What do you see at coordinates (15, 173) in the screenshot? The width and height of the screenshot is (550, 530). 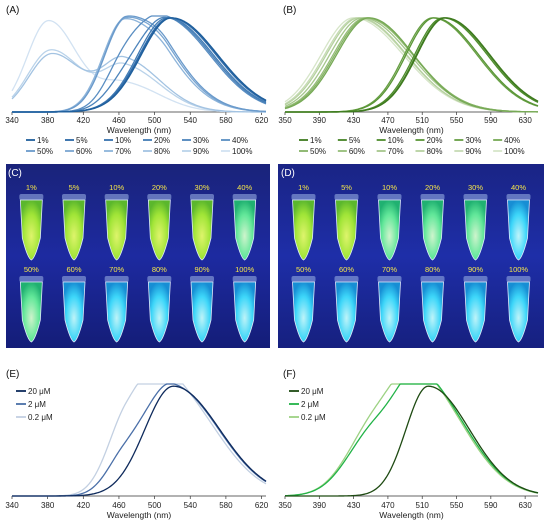 I see `panel-label-c: (C)` at bounding box center [15, 173].